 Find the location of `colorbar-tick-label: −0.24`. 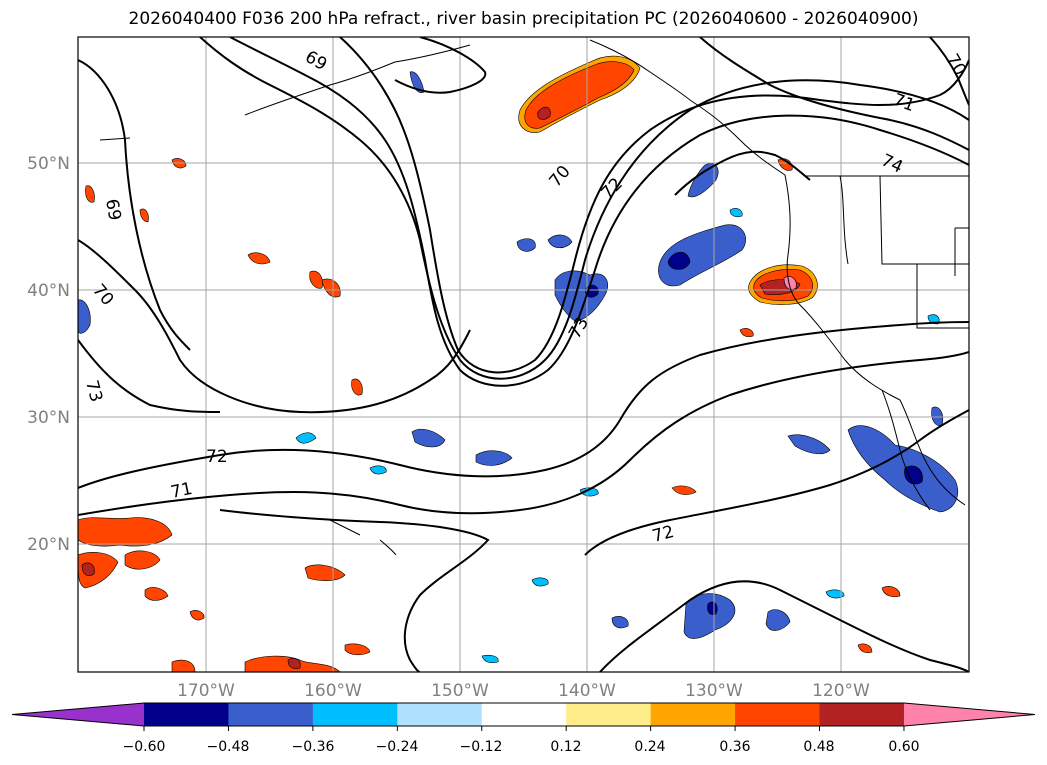

colorbar-tick-label: −0.24 is located at coordinates (397, 747).